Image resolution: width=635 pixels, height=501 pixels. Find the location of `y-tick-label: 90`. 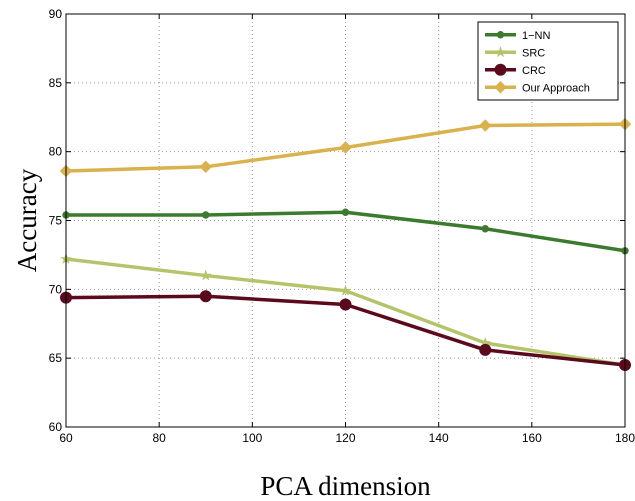

y-tick-label: 90 is located at coordinates (56, 14).